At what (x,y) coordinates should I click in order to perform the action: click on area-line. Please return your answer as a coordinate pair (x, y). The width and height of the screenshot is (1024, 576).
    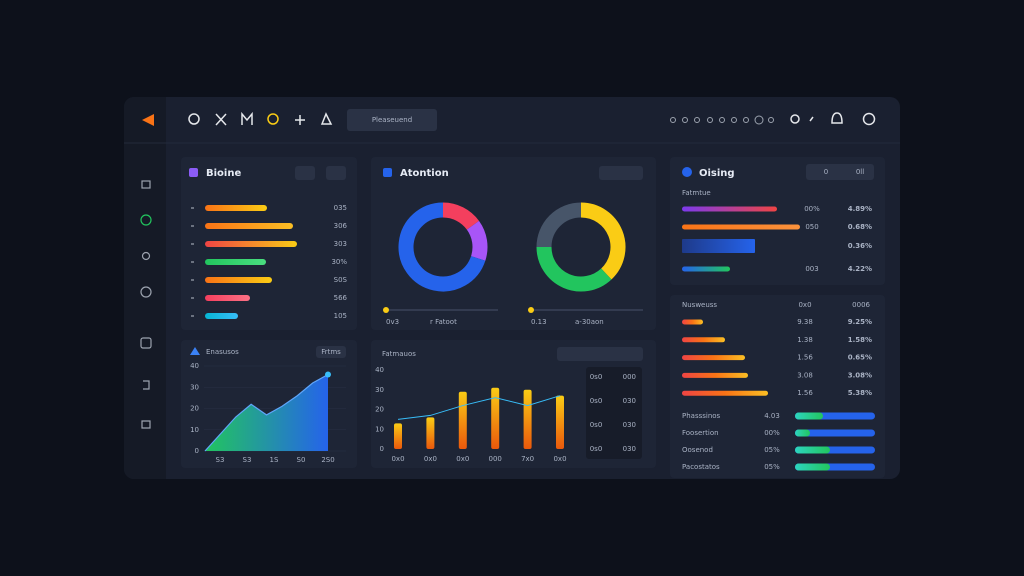
    Looking at the image, I should click on (266, 412).